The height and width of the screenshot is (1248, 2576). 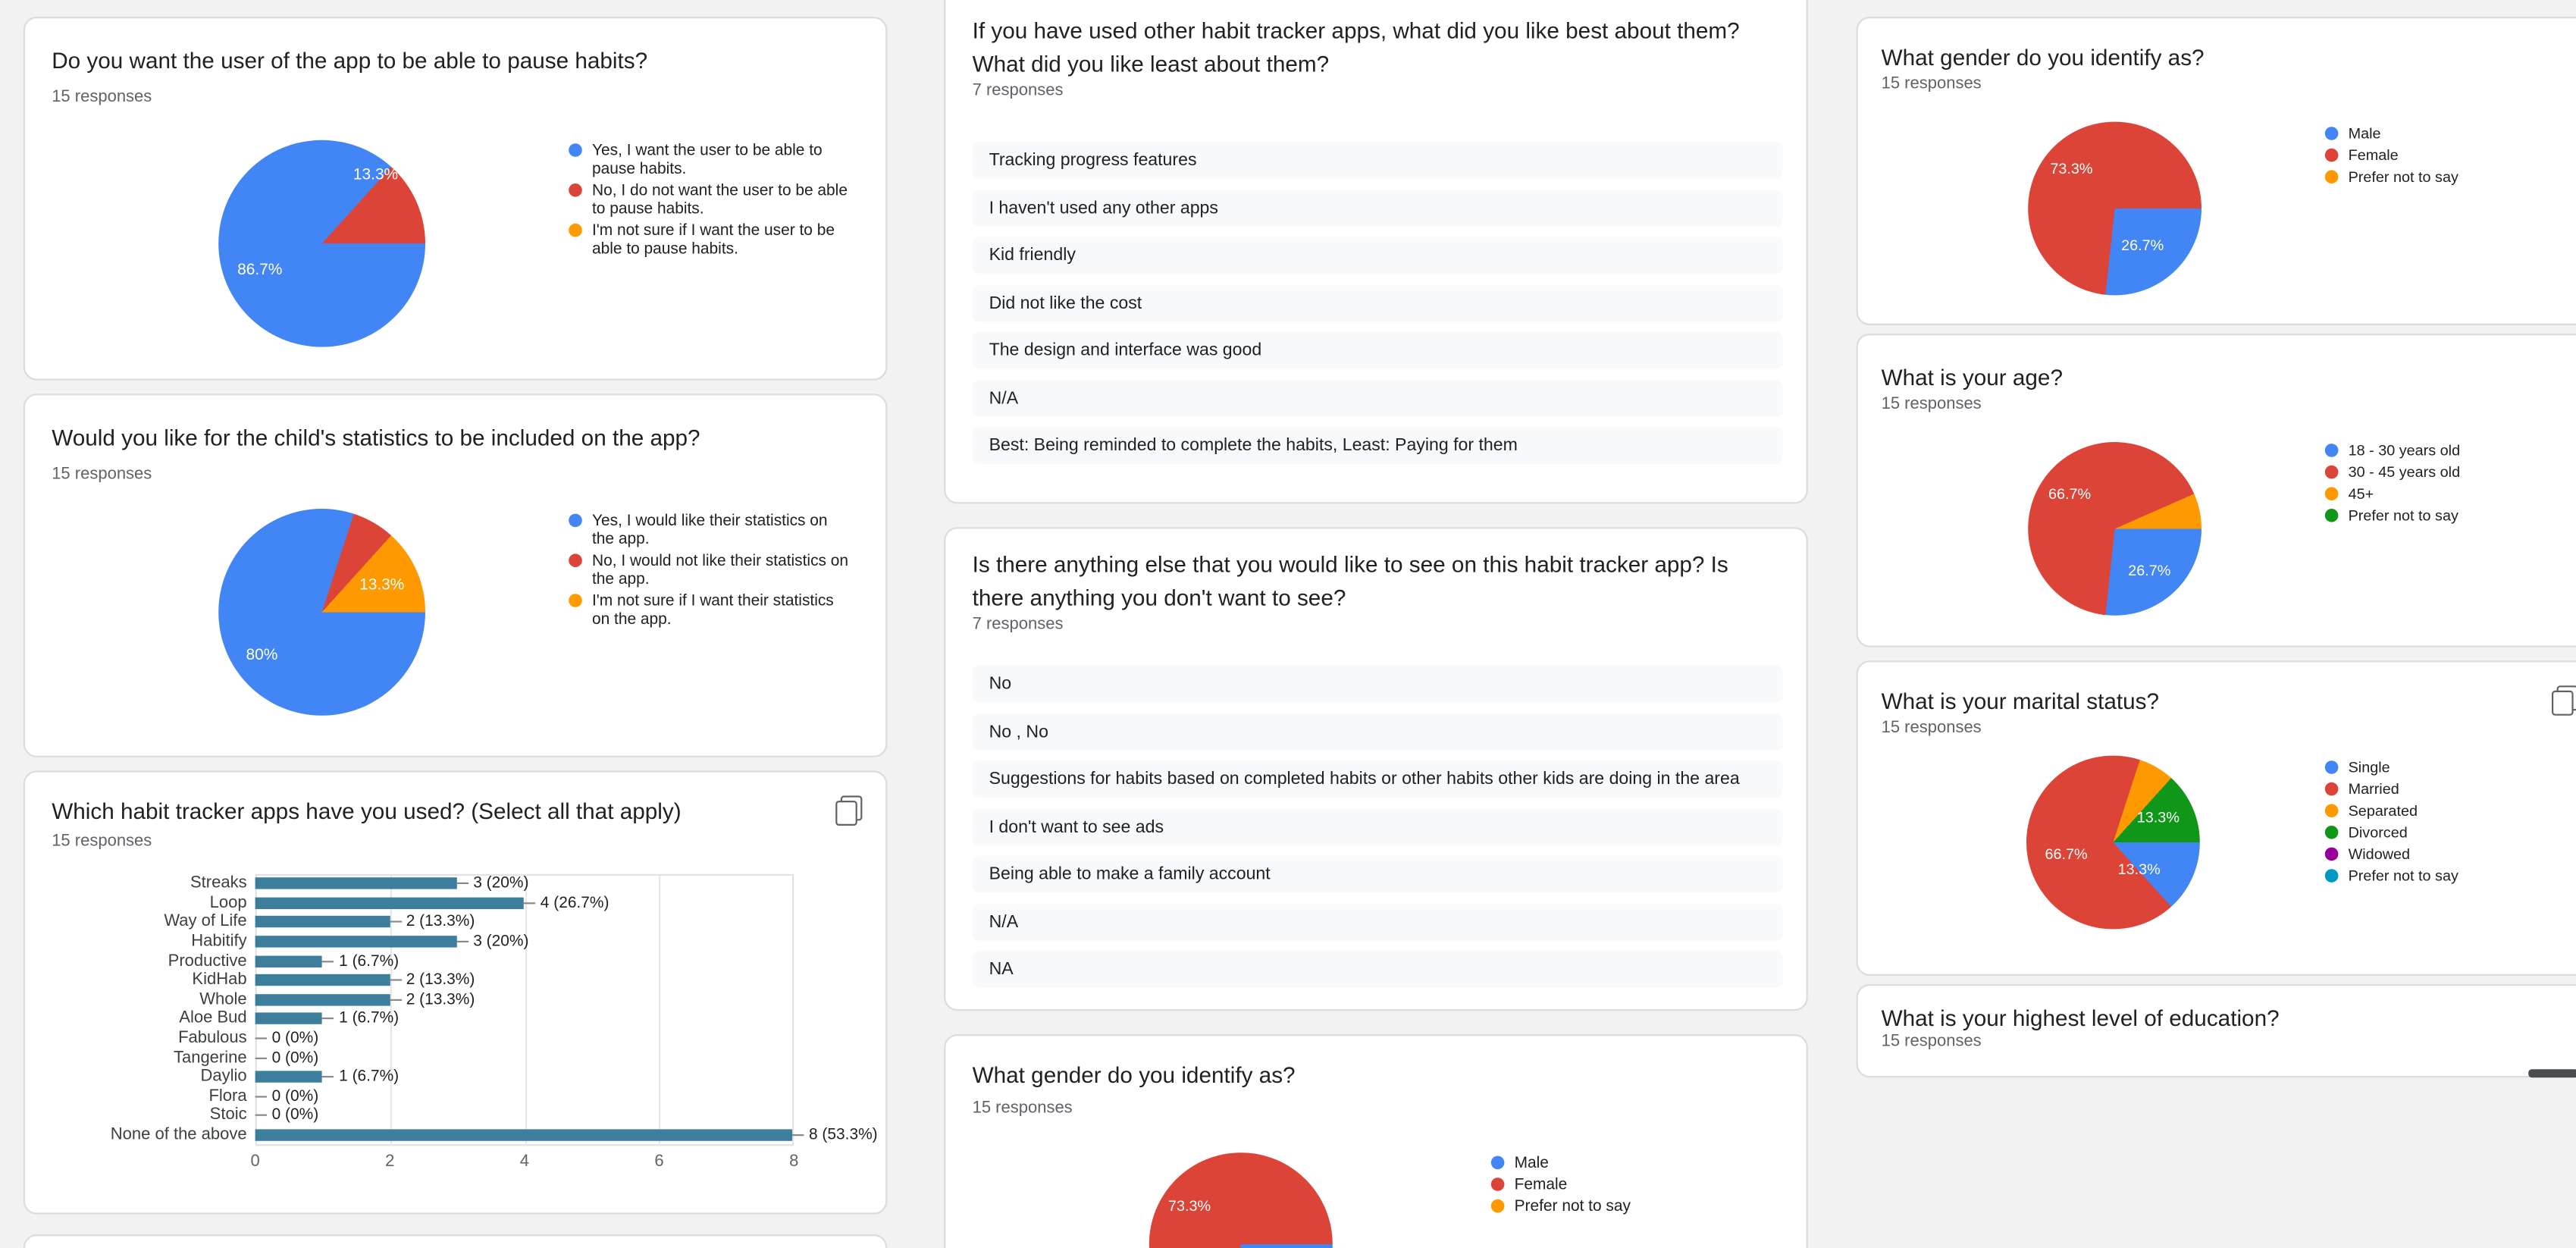 What do you see at coordinates (1377, 255) in the screenshot?
I see `text-response: Kid friendly` at bounding box center [1377, 255].